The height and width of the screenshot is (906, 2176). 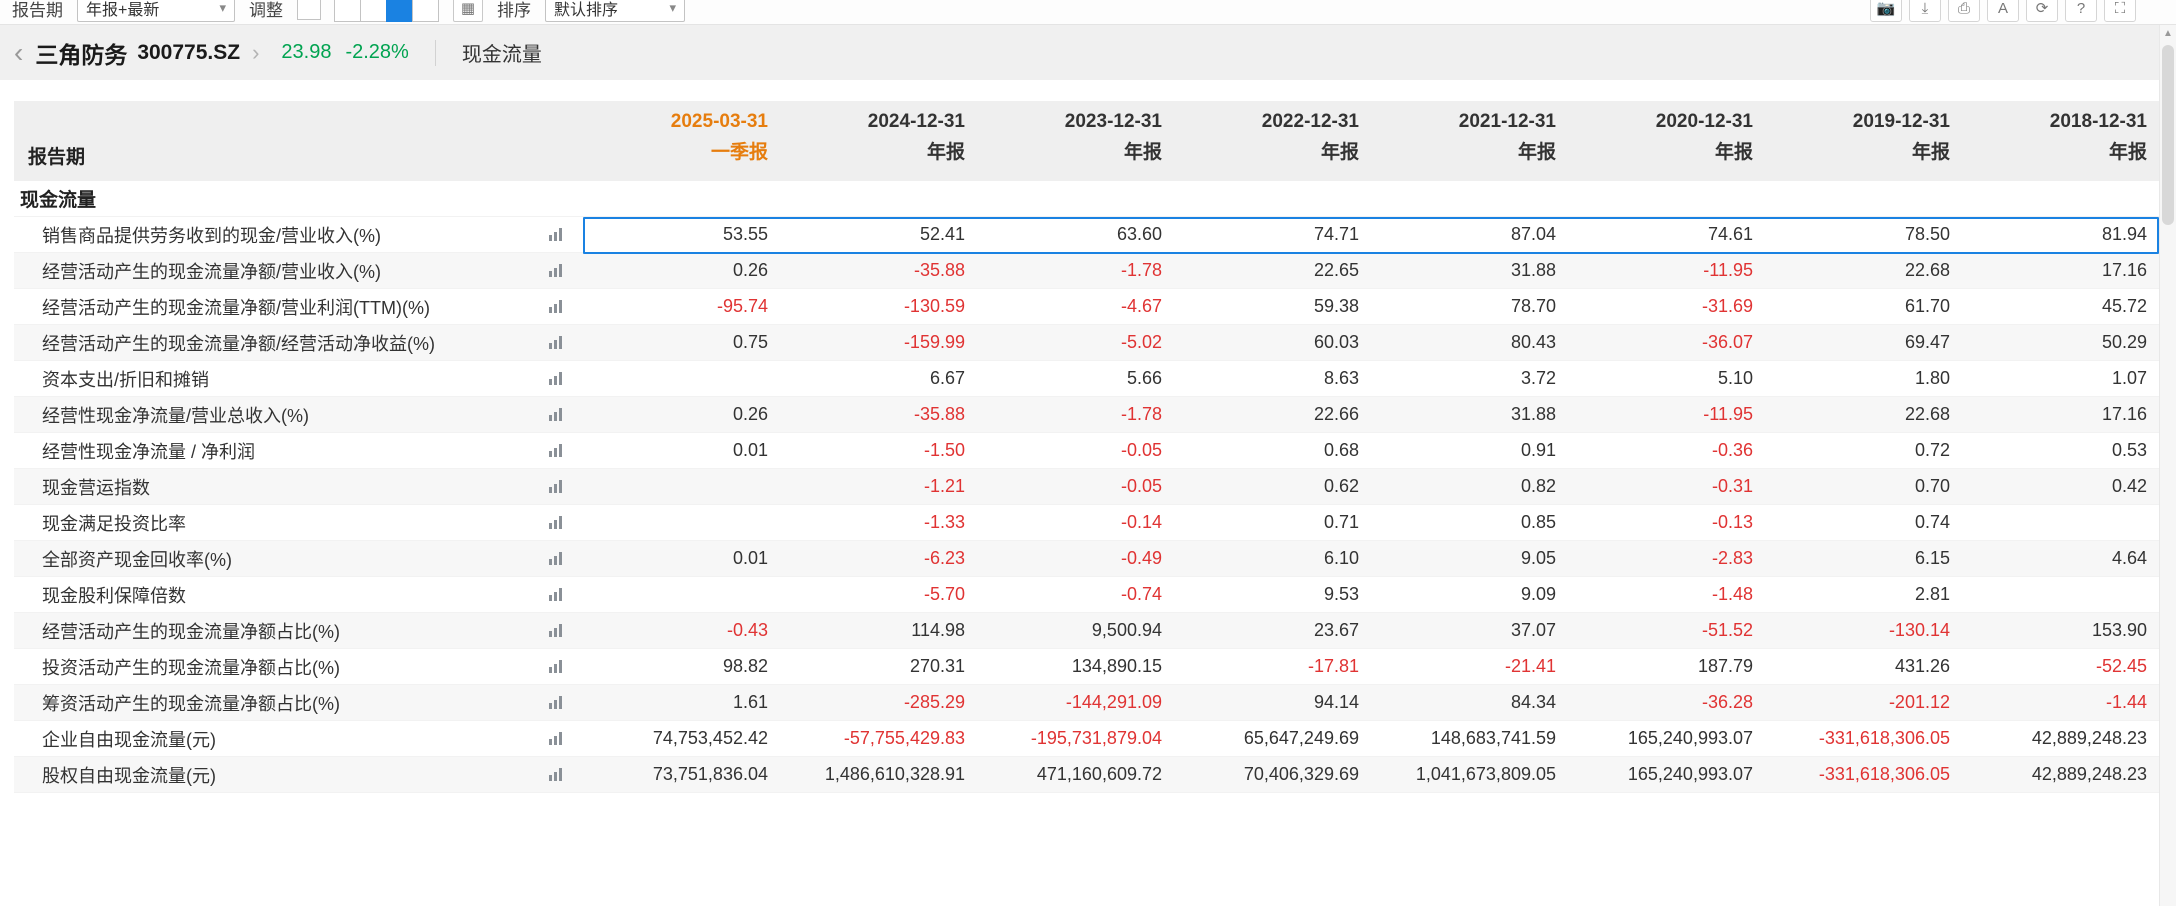 What do you see at coordinates (1141, 522) in the screenshot?
I see `table-cell: -0.14` at bounding box center [1141, 522].